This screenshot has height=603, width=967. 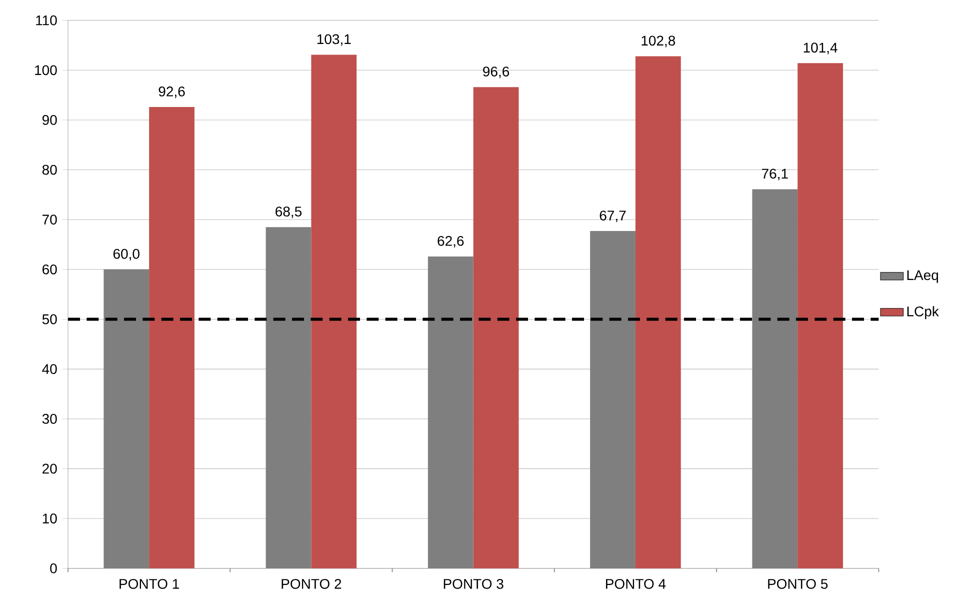 I want to click on y-tick-label: 60, so click(x=49, y=269).